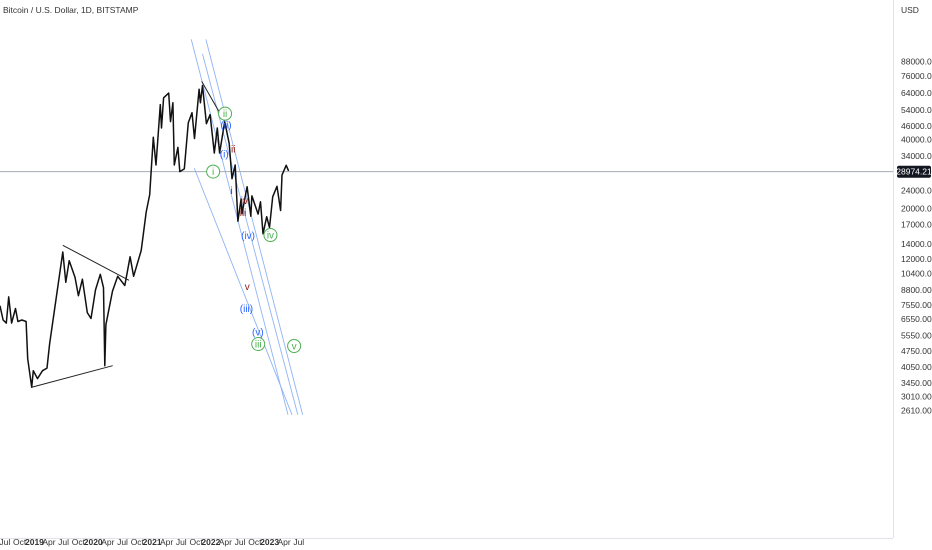  I want to click on time-tick-label: 2022, so click(210, 542).